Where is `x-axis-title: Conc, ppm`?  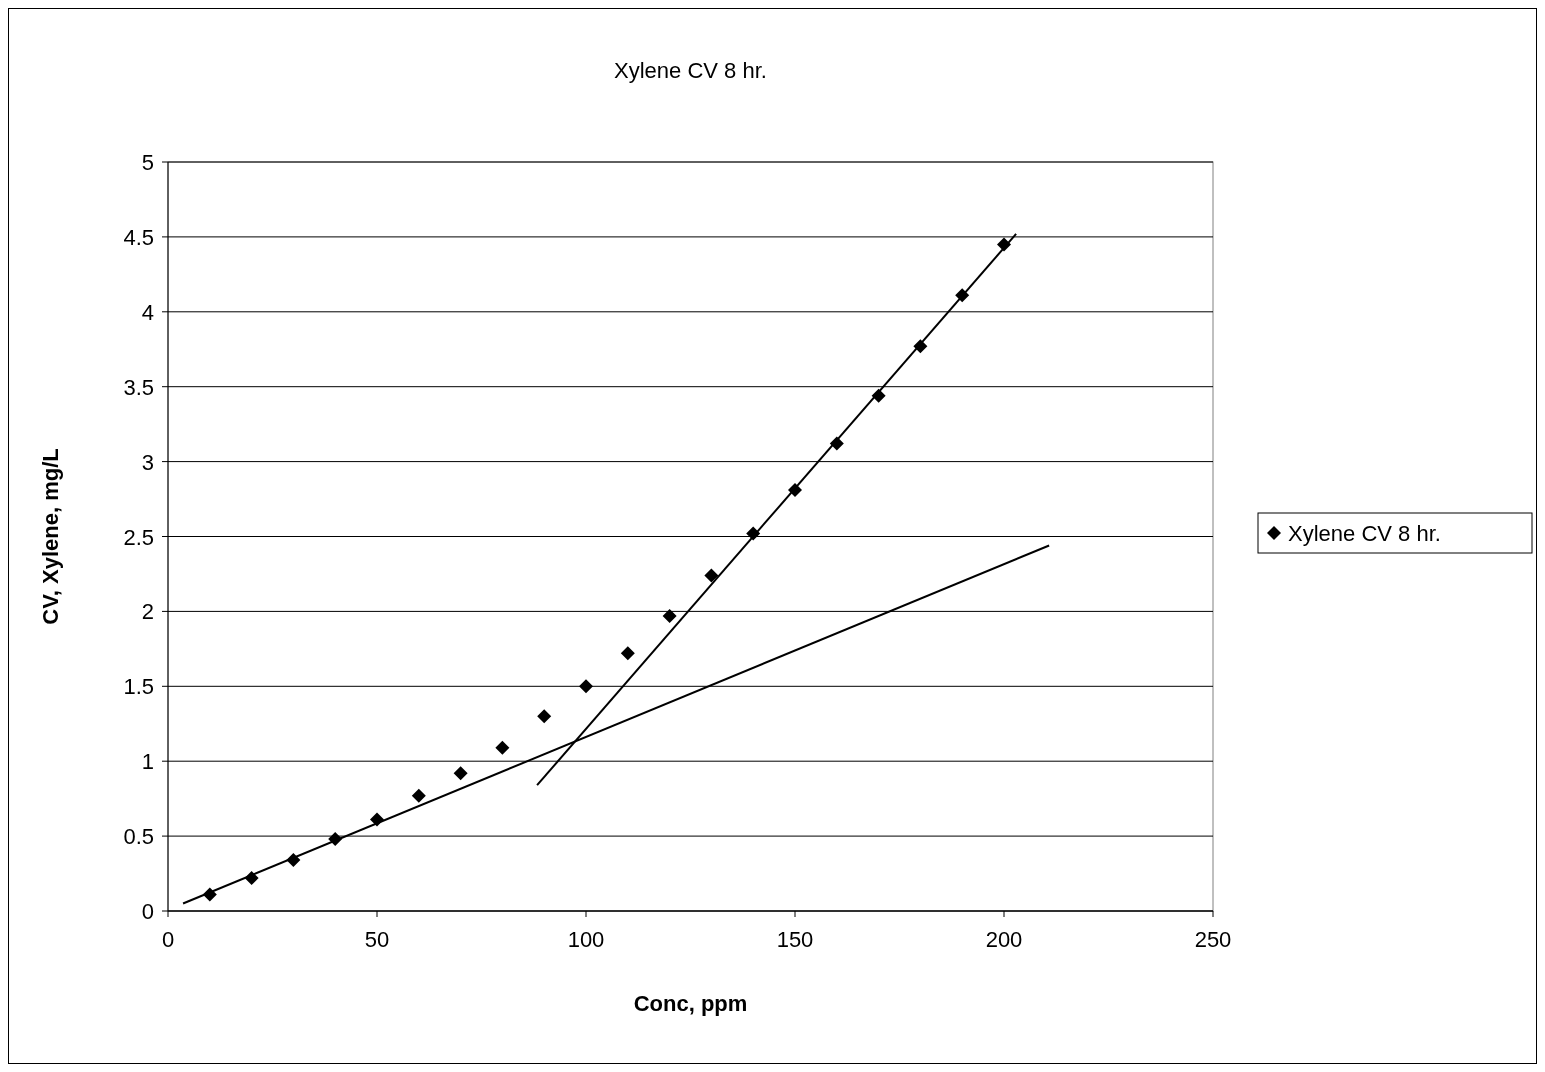
x-axis-title: Conc, ppm is located at coordinates (690, 1003).